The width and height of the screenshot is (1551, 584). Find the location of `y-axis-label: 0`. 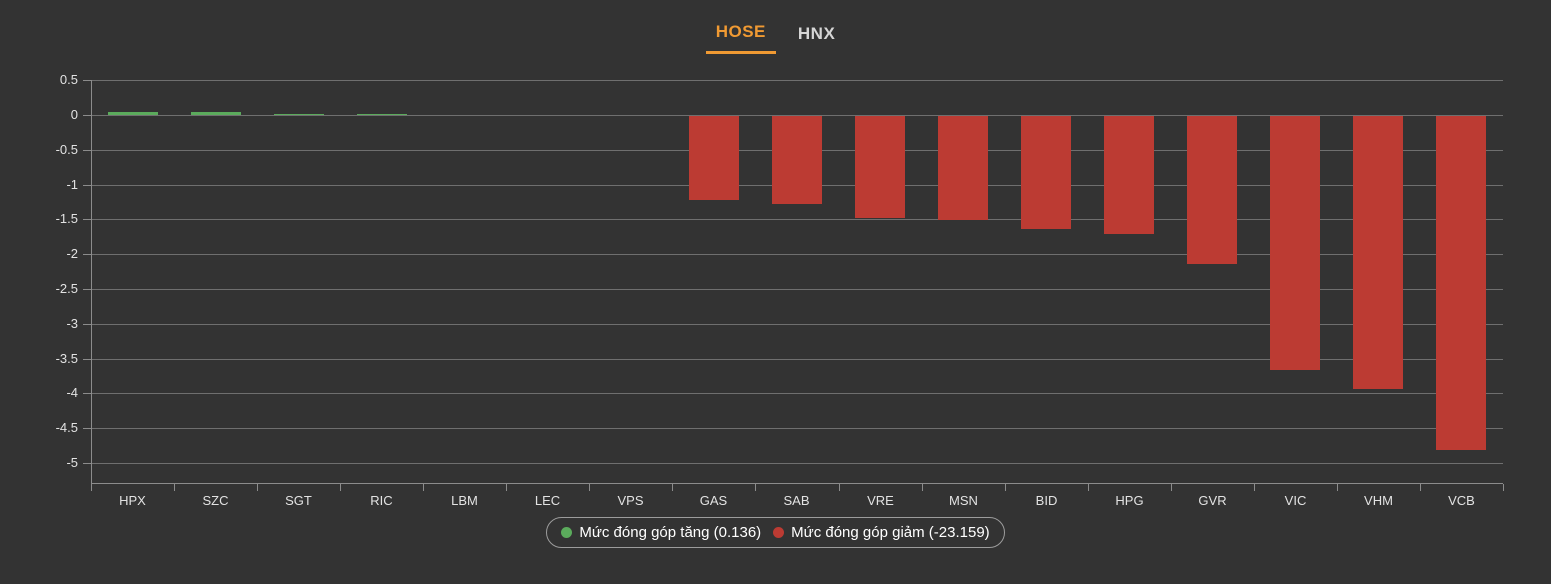

y-axis-label: 0 is located at coordinates (74, 114).